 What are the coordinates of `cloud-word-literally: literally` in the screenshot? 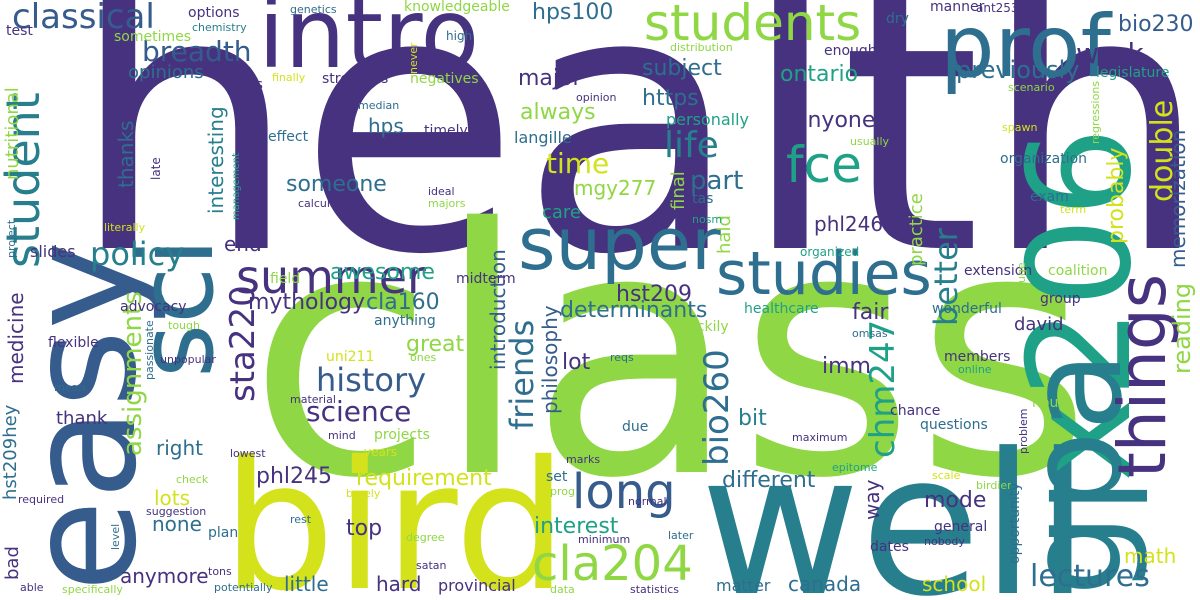 It's located at (125, 227).